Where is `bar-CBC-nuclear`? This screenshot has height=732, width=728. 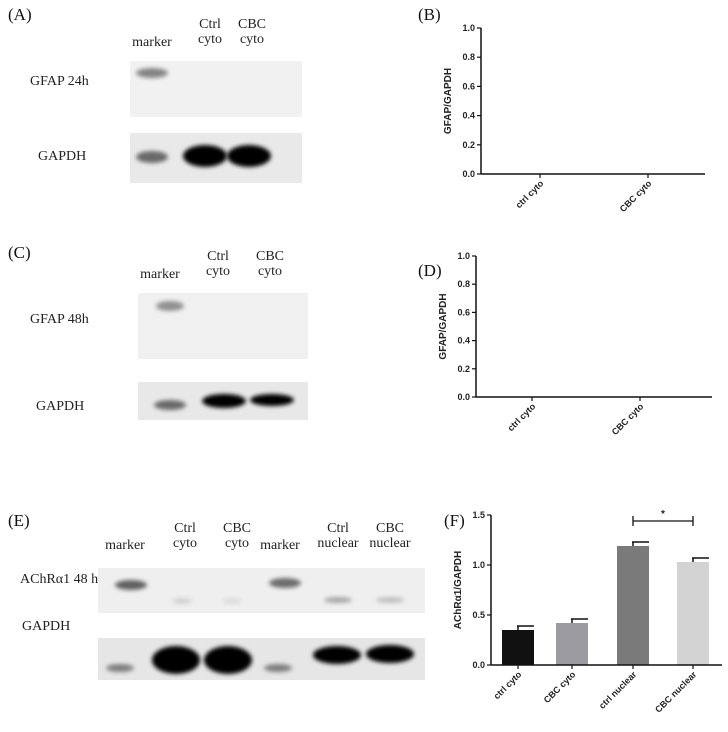
bar-CBC-nuclear is located at coordinates (693, 613).